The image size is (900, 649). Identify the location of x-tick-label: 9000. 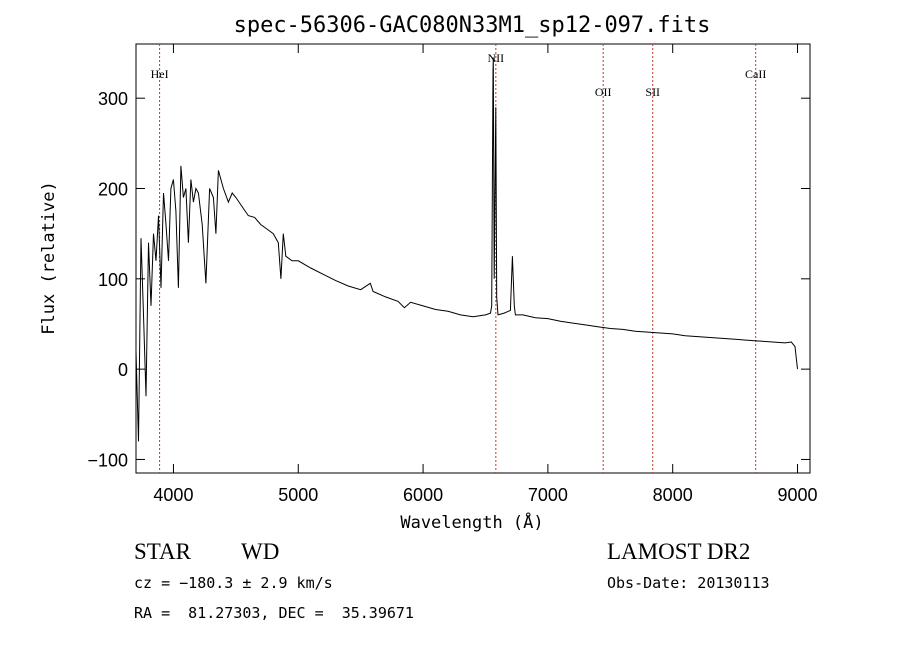
(797, 495).